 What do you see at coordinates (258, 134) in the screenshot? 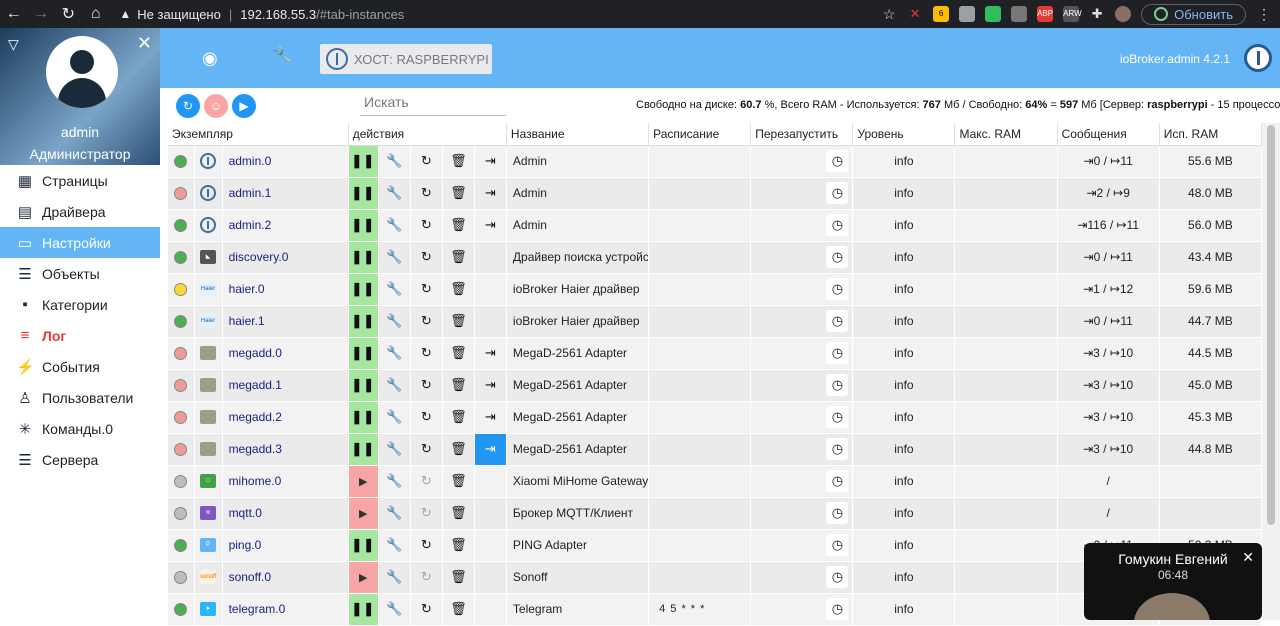
I see `col-instance: Экземпляр` at bounding box center [258, 134].